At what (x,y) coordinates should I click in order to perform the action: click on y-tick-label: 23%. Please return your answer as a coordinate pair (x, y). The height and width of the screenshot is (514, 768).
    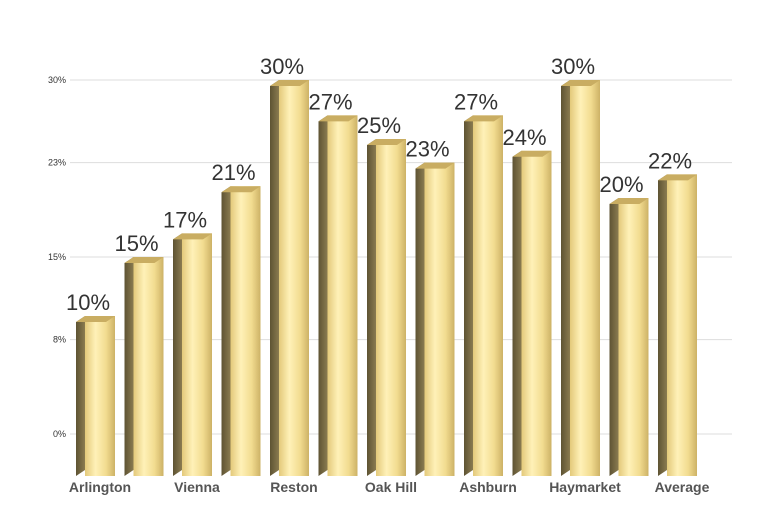
    Looking at the image, I should click on (57, 163).